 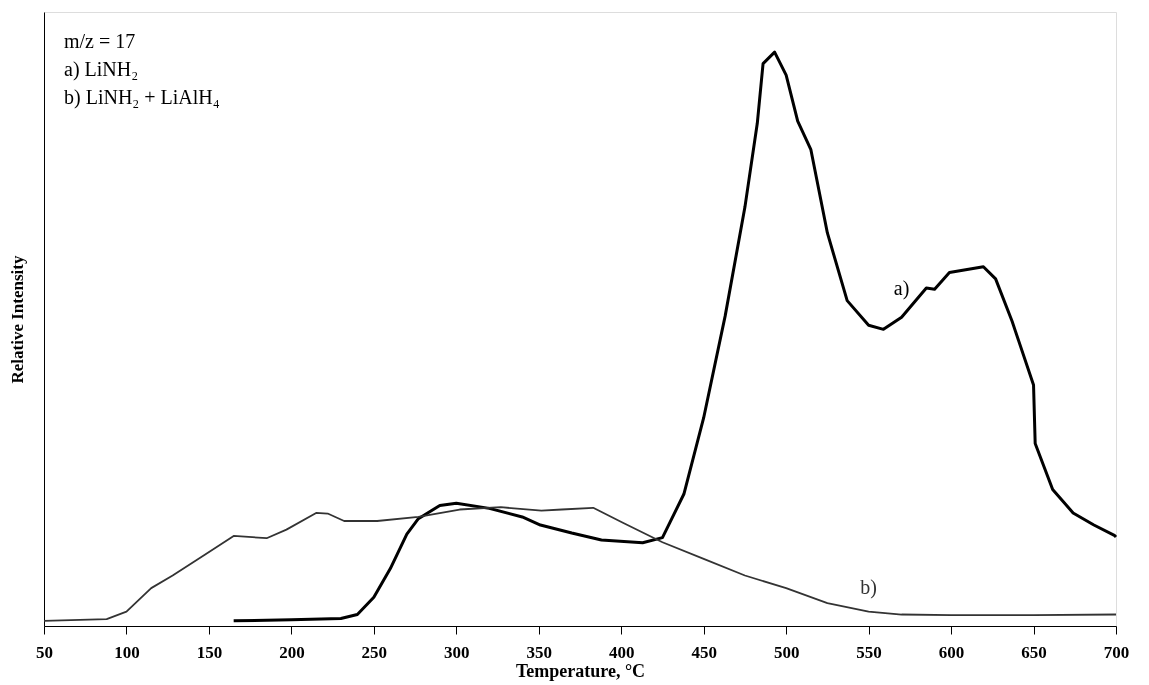 What do you see at coordinates (292, 652) in the screenshot?
I see `x-tick-label: 200` at bounding box center [292, 652].